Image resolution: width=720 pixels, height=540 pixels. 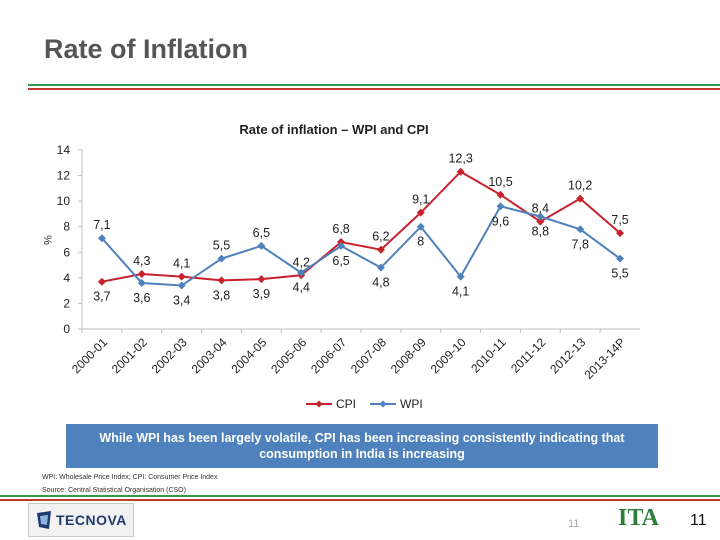 I want to click on cpi-data-label: 3,7, so click(x=101, y=297).